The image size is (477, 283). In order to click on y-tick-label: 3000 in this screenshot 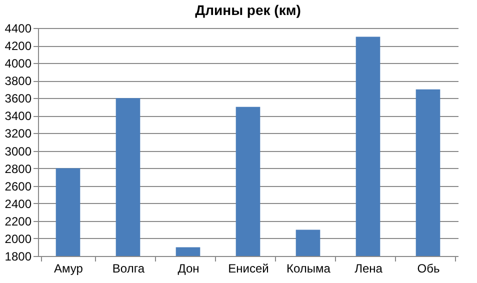, I will do `click(18, 151)`.